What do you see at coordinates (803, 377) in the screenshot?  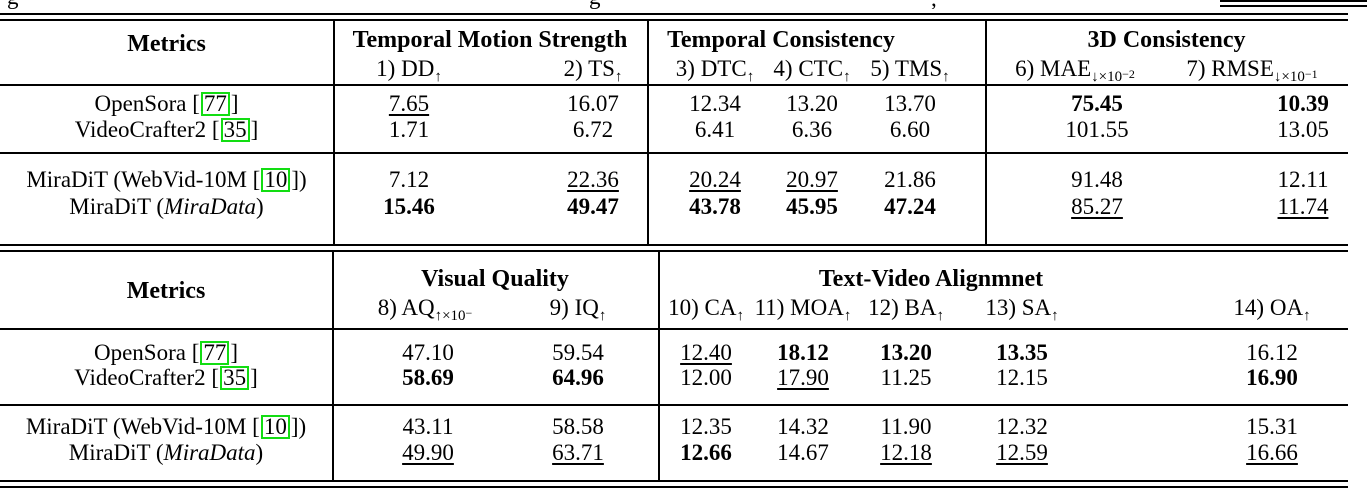 I see `metric-value: 17.90` at bounding box center [803, 377].